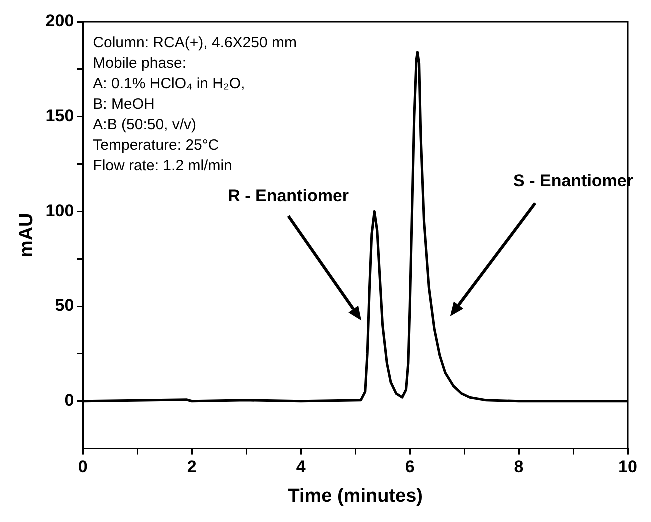 The width and height of the screenshot is (651, 522). I want to click on annotation: B: MeOH, so click(124, 105).